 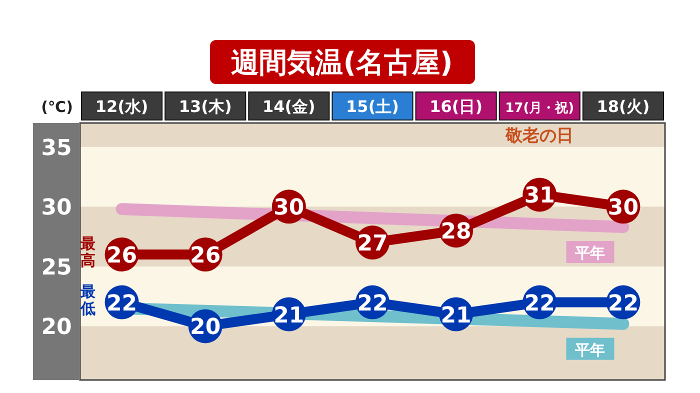 I want to click on annotation: 敬老の日, so click(x=539, y=136).